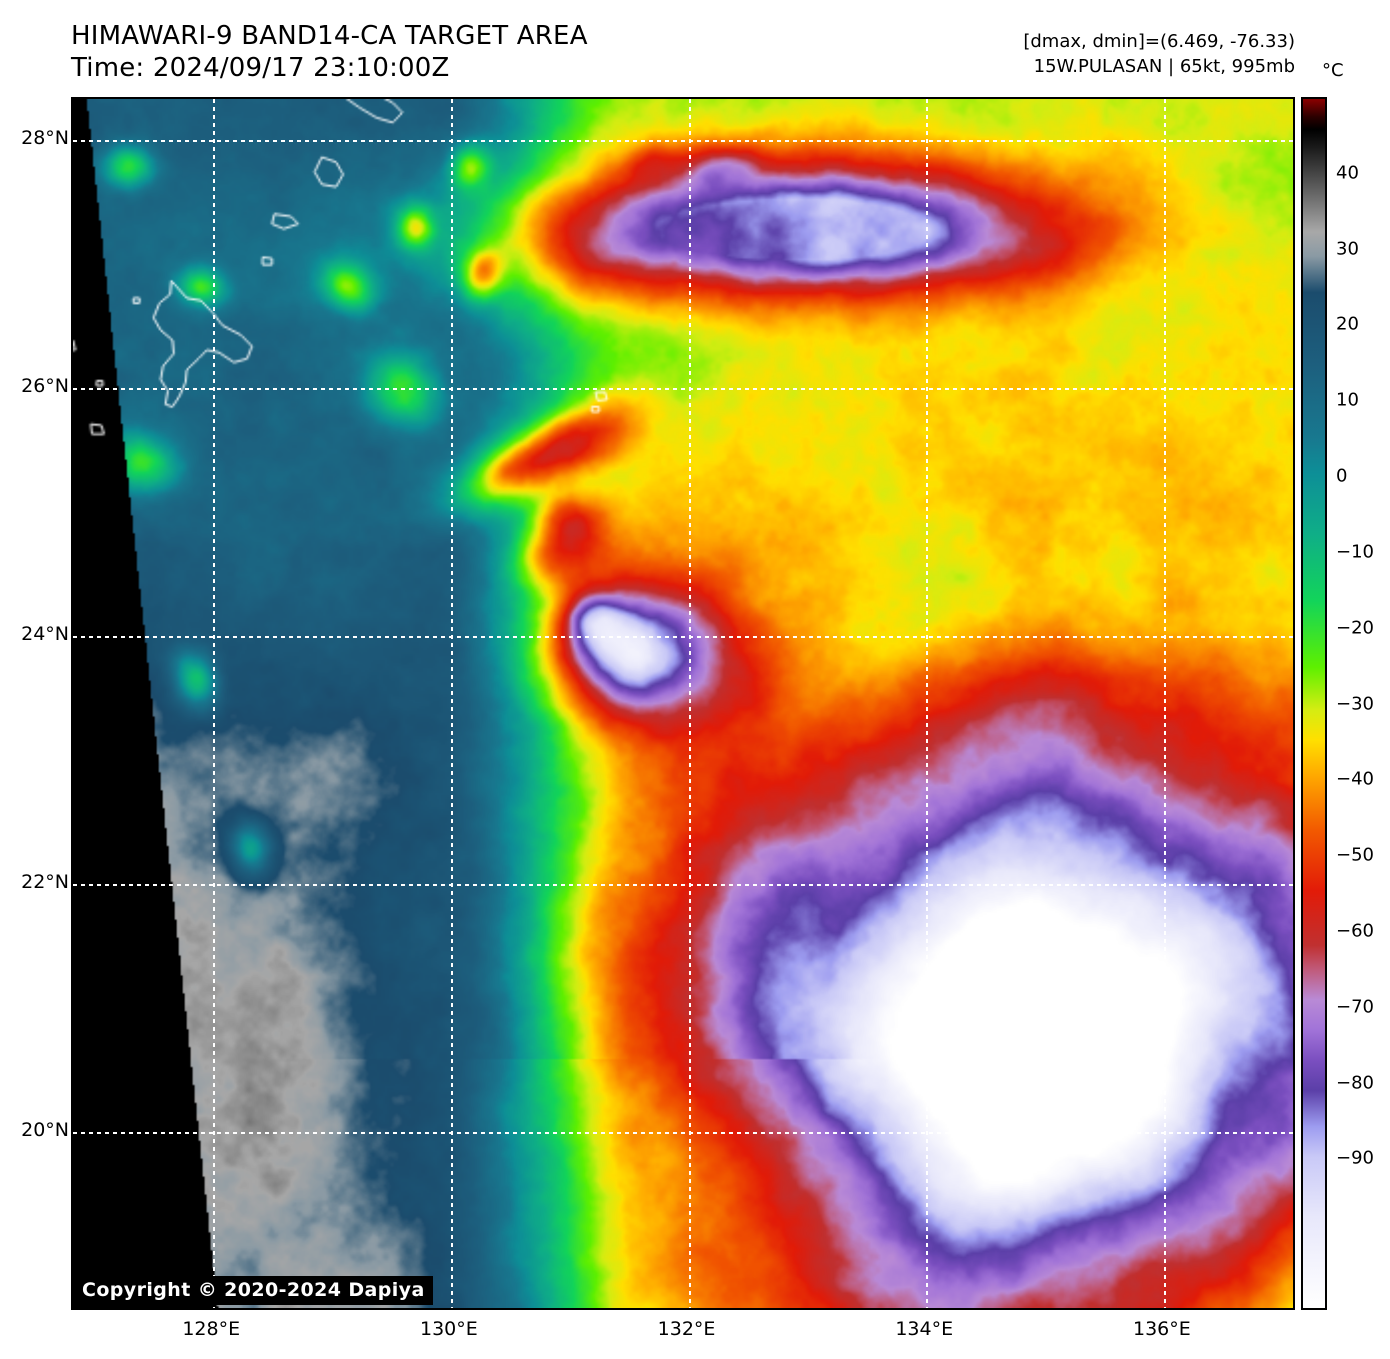 The width and height of the screenshot is (1390, 1359). Describe the element at coordinates (1347, 400) in the screenshot. I see `colorbar-tick-3: 10` at that location.